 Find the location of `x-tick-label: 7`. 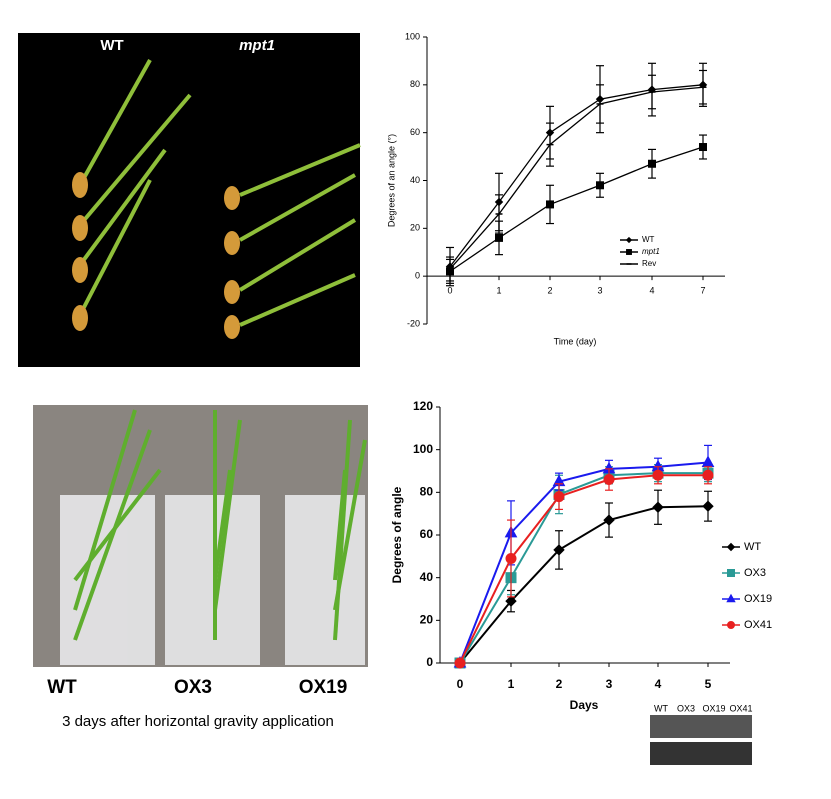

x-tick-label: 7 is located at coordinates (702, 291).